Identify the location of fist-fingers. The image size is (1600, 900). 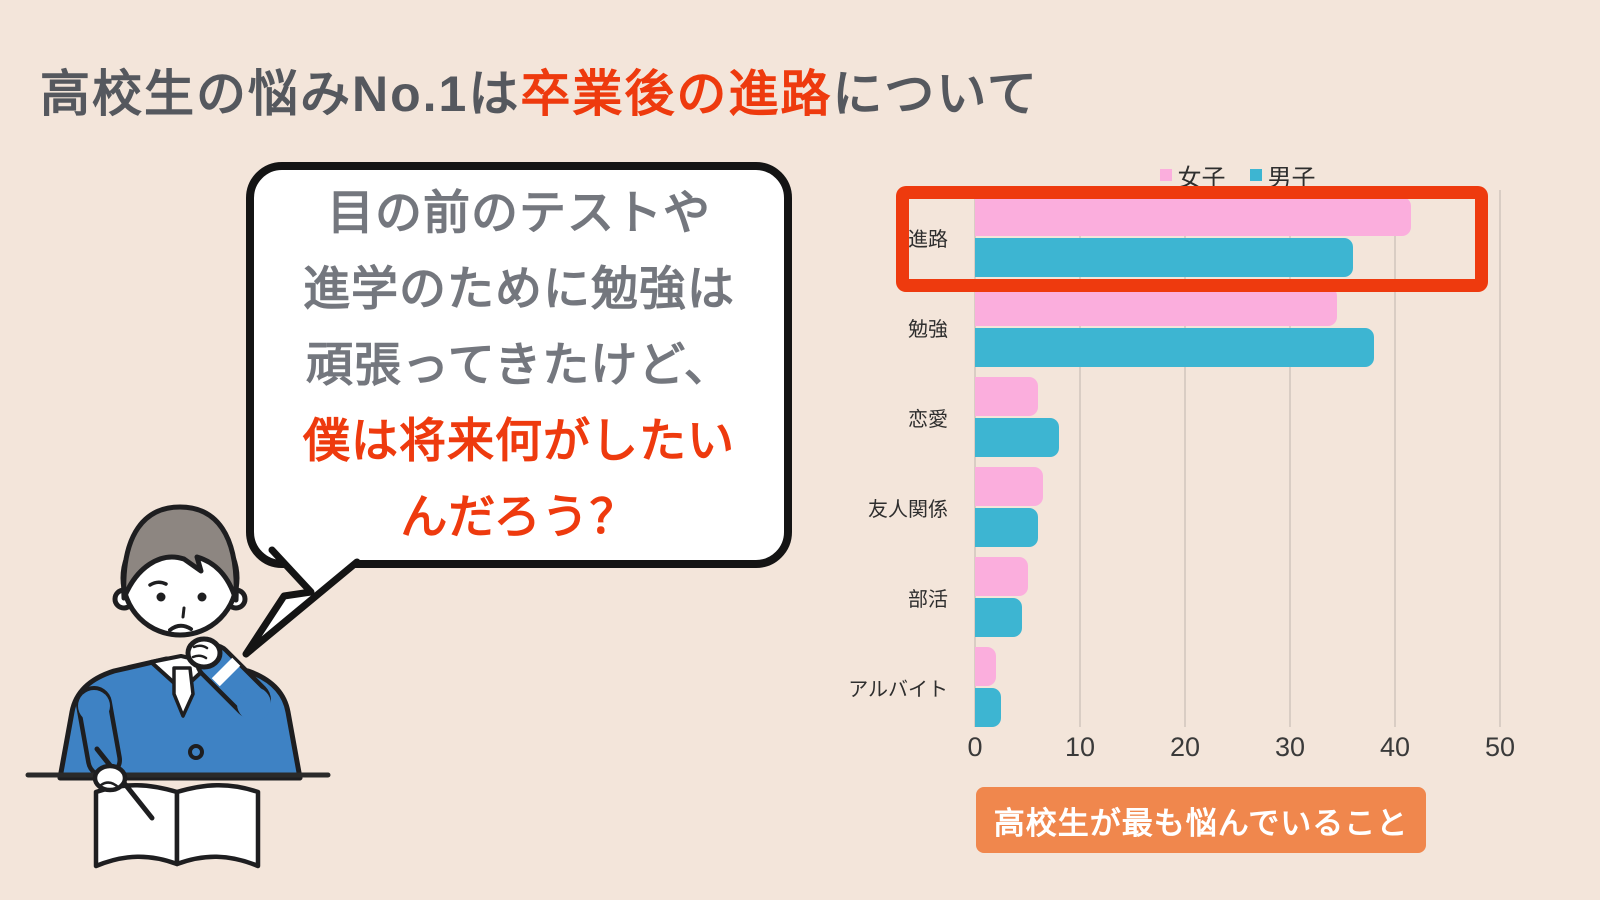
(200, 652).